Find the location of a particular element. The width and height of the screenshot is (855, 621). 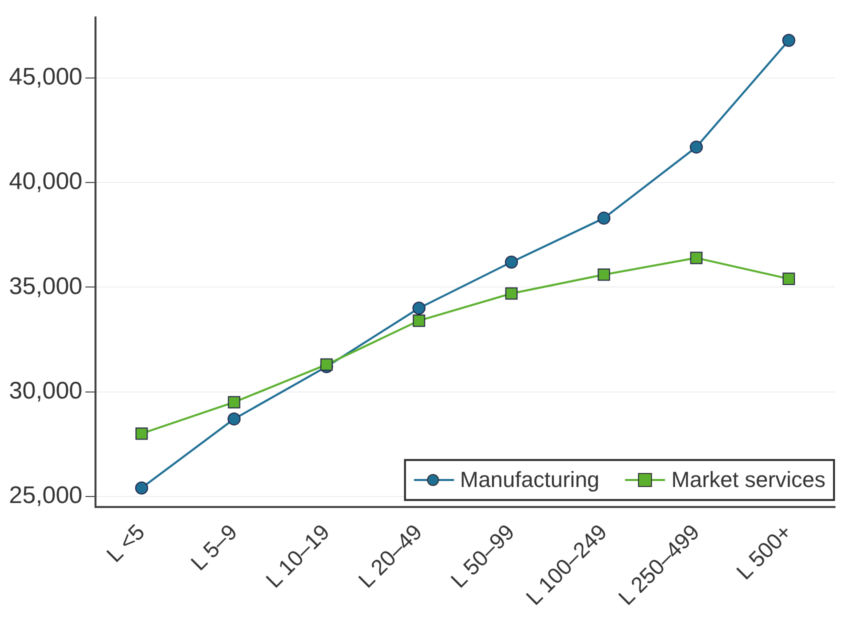

y-tick-label: 30,000 is located at coordinates (45, 390).